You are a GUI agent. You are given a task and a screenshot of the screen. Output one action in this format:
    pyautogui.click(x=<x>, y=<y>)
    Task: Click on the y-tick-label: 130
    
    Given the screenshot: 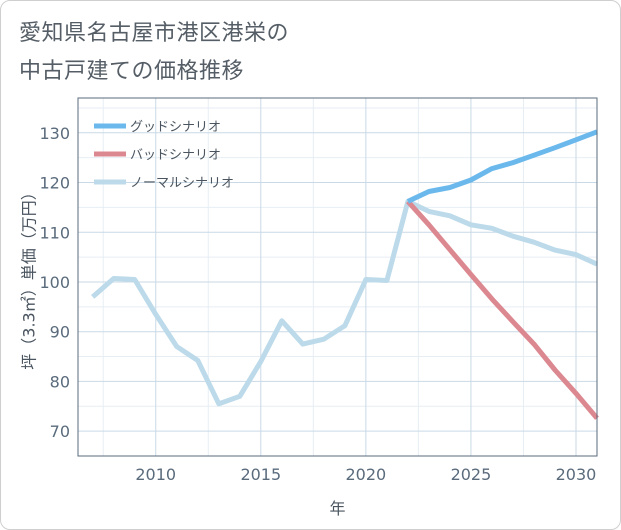 What is the action you would take?
    pyautogui.click(x=54, y=133)
    